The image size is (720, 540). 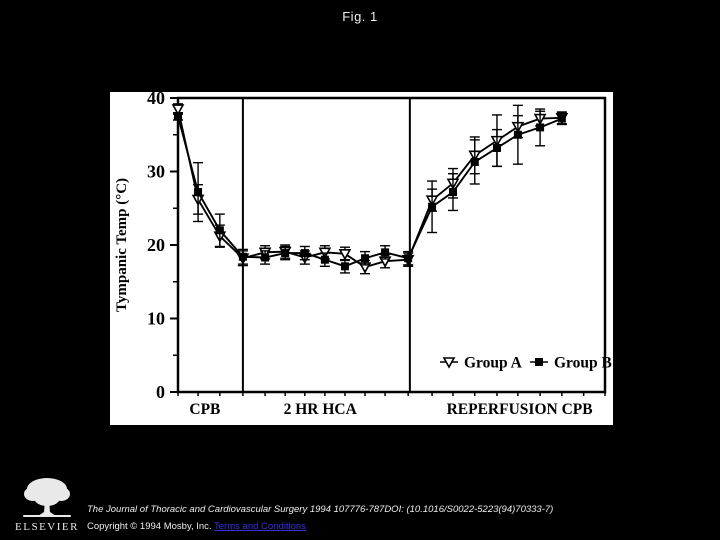 I want to click on legend: Group A Group B, so click(x=526, y=363).